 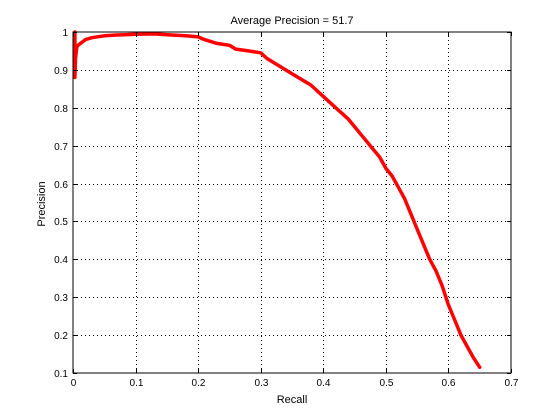 What do you see at coordinates (61, 147) in the screenshot?
I see `y-tick-label: 0.7` at bounding box center [61, 147].